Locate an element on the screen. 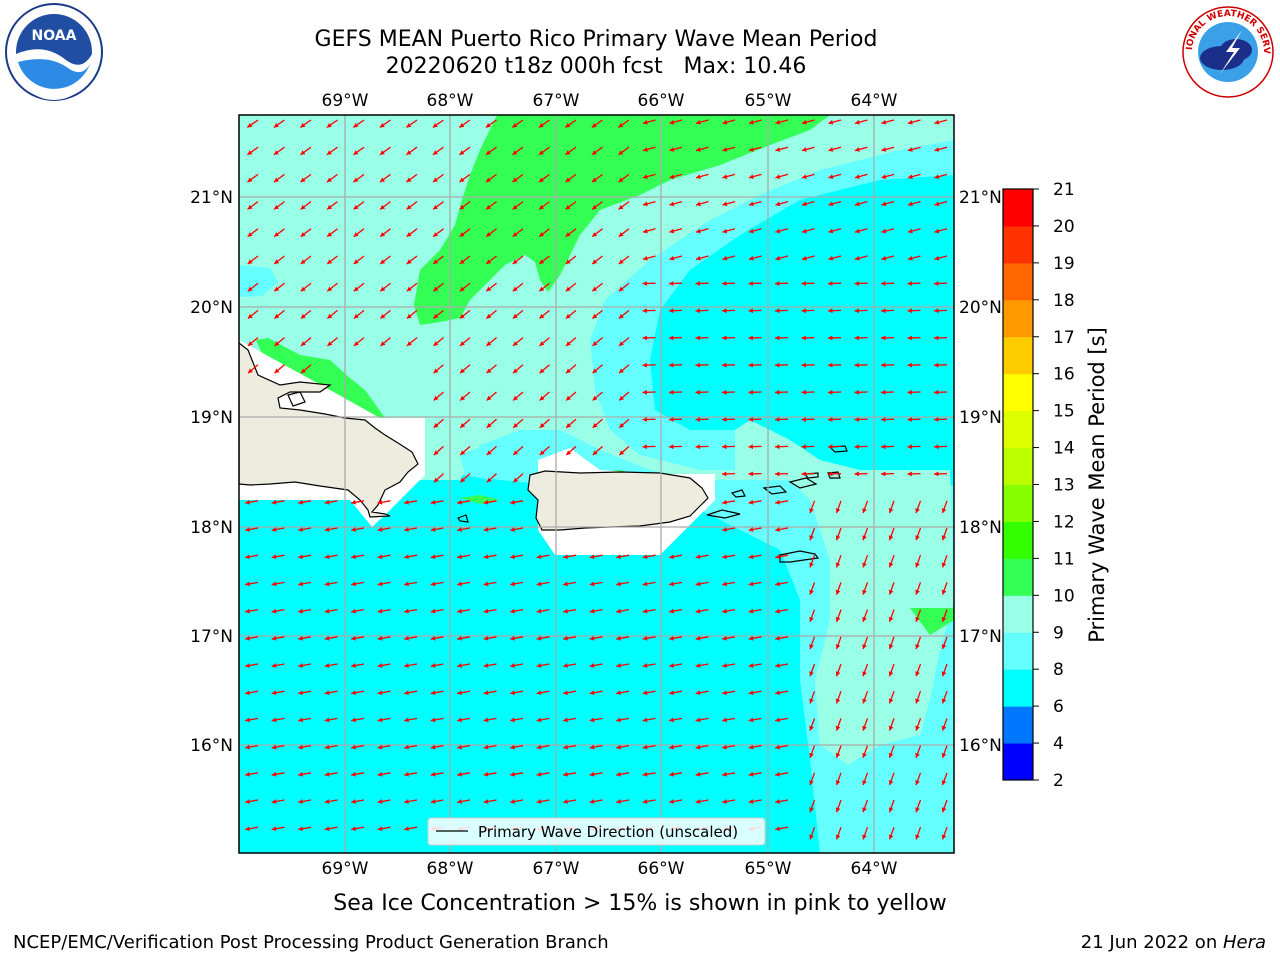  lon-label-top: 69°W is located at coordinates (345, 101).